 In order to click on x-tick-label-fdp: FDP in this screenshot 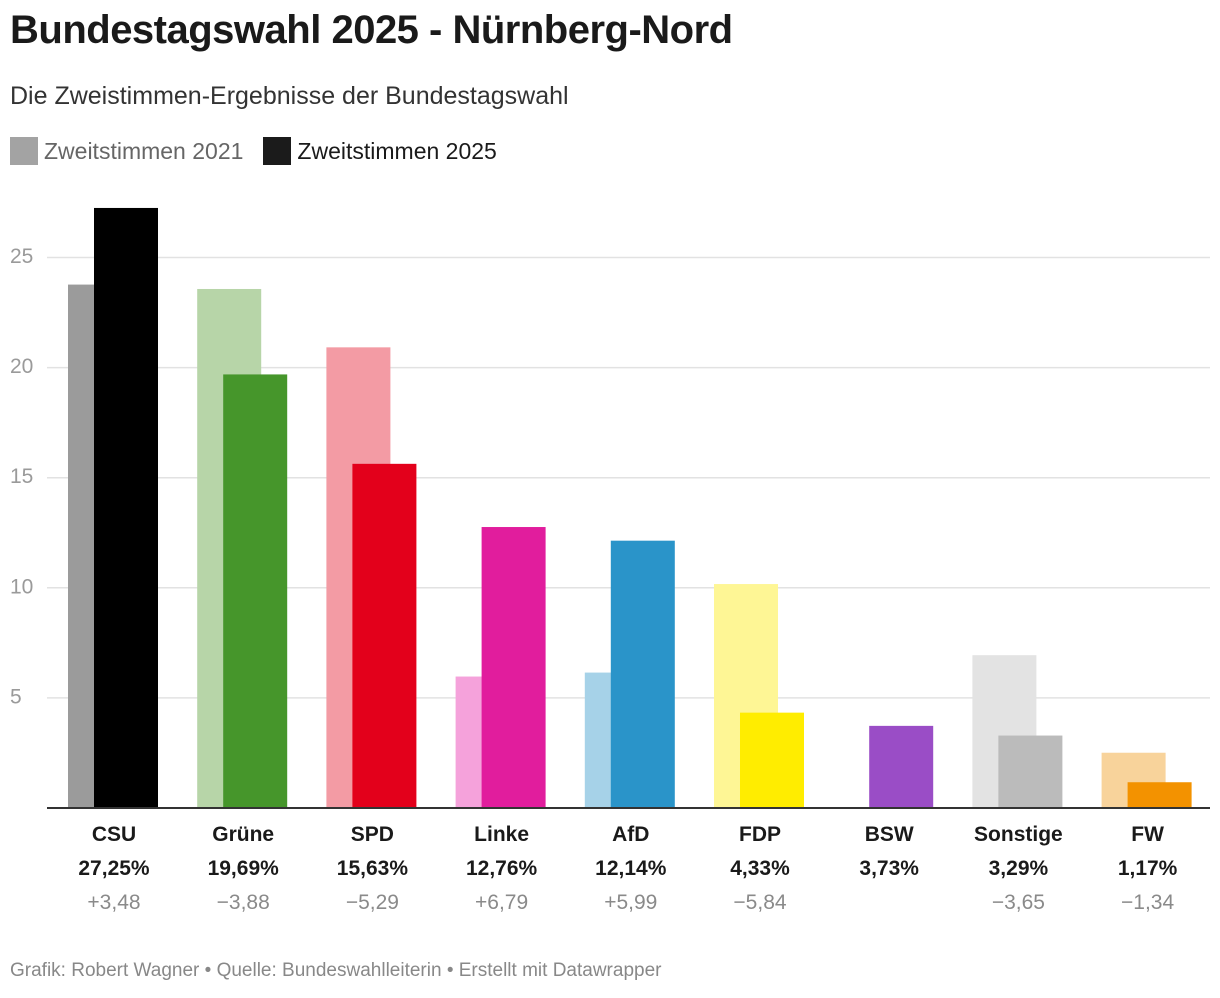, I will do `click(760, 834)`.